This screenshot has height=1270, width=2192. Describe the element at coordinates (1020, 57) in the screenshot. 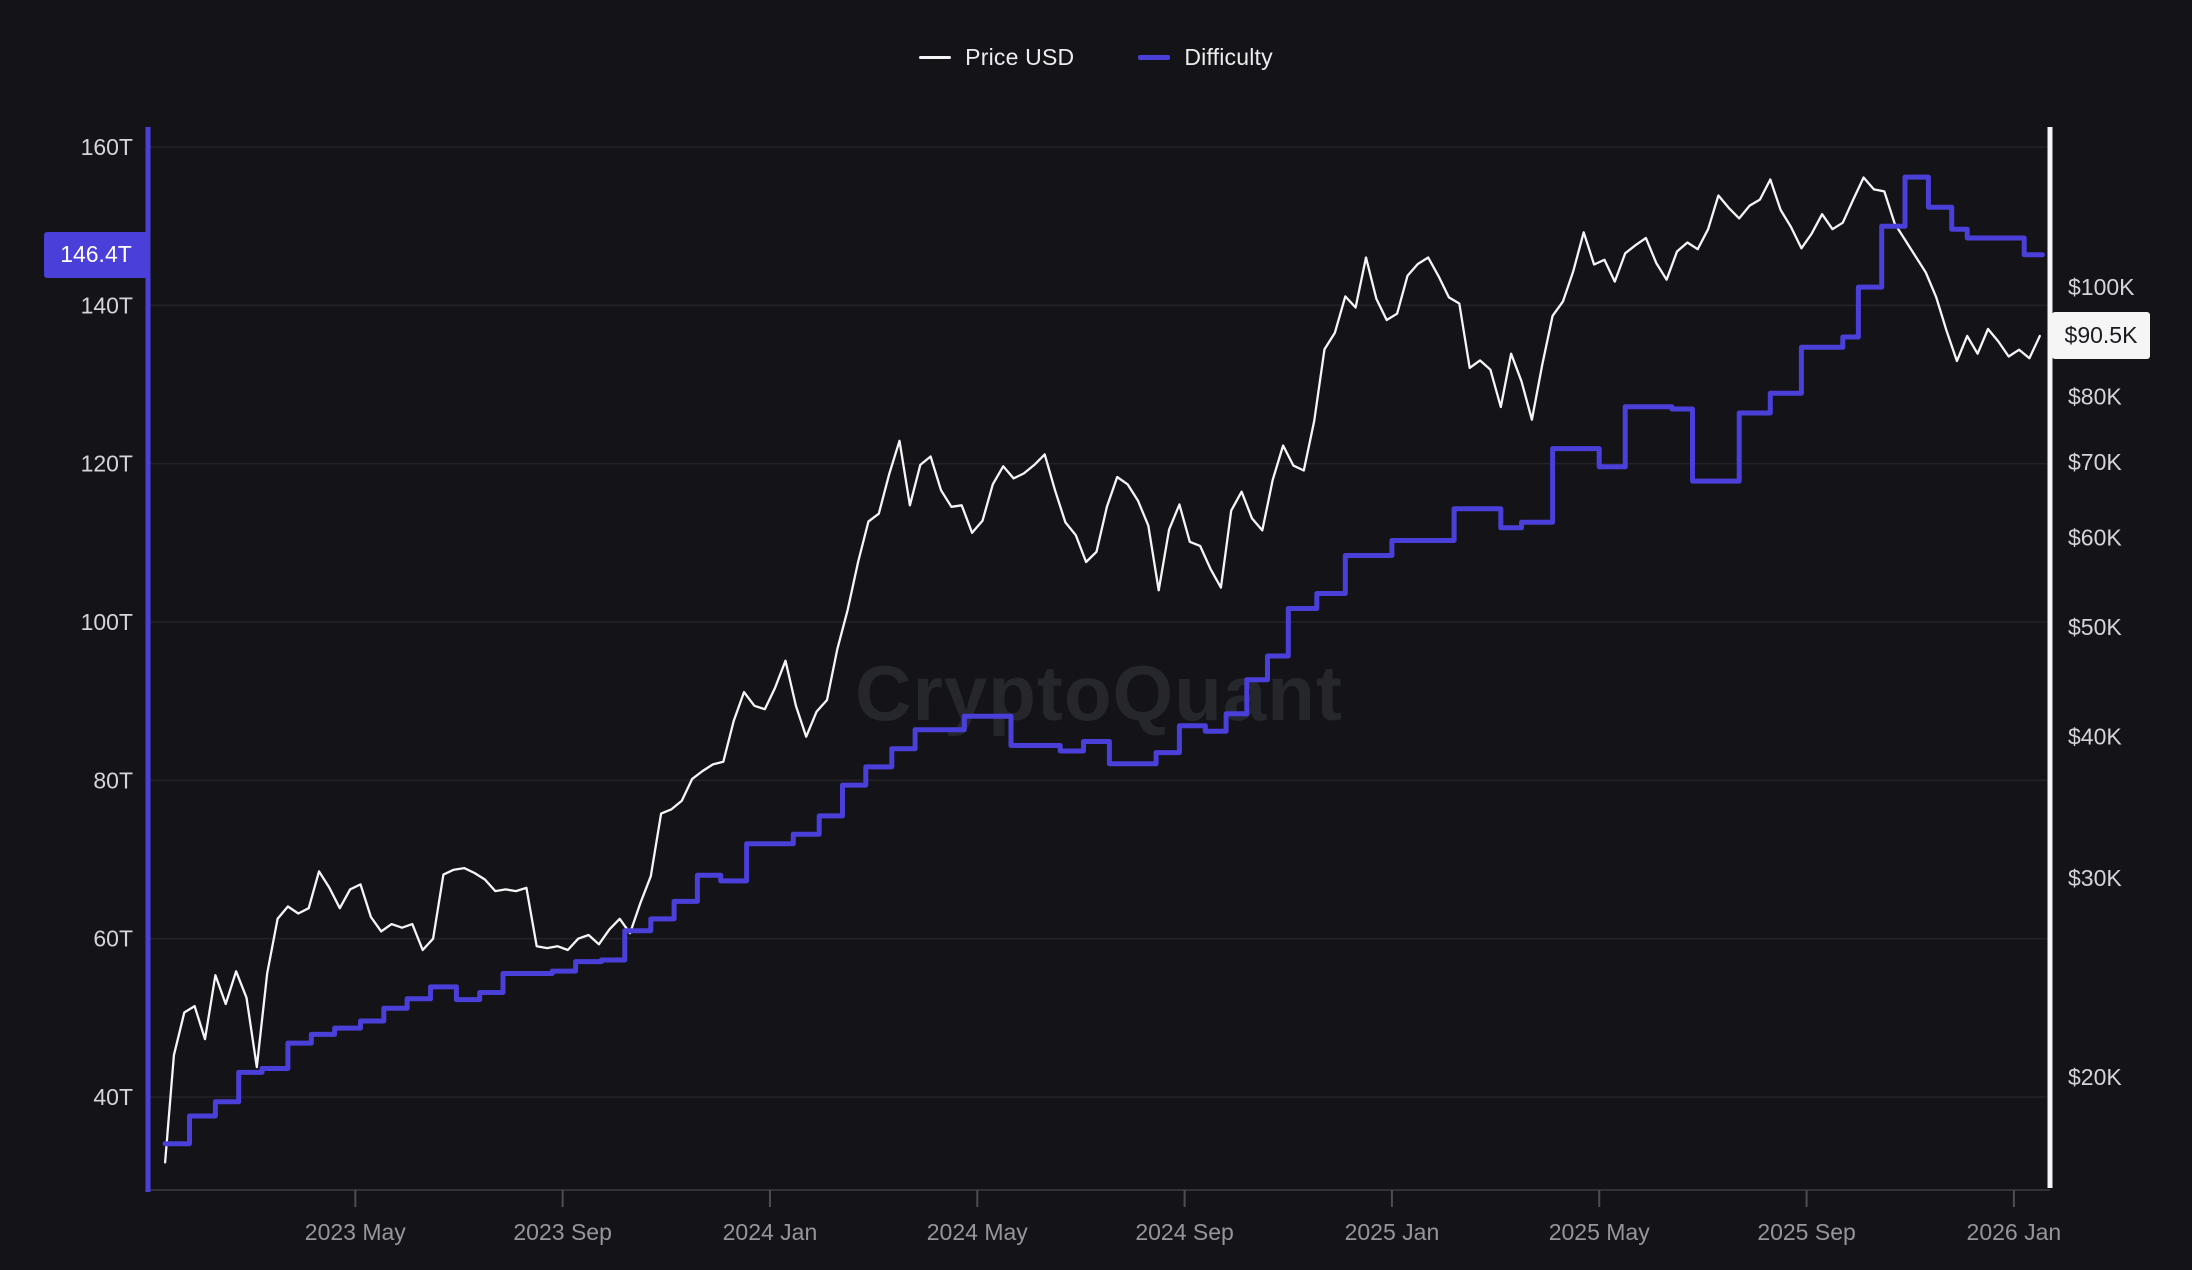

I see `legend-label-price: Price USD` at that location.